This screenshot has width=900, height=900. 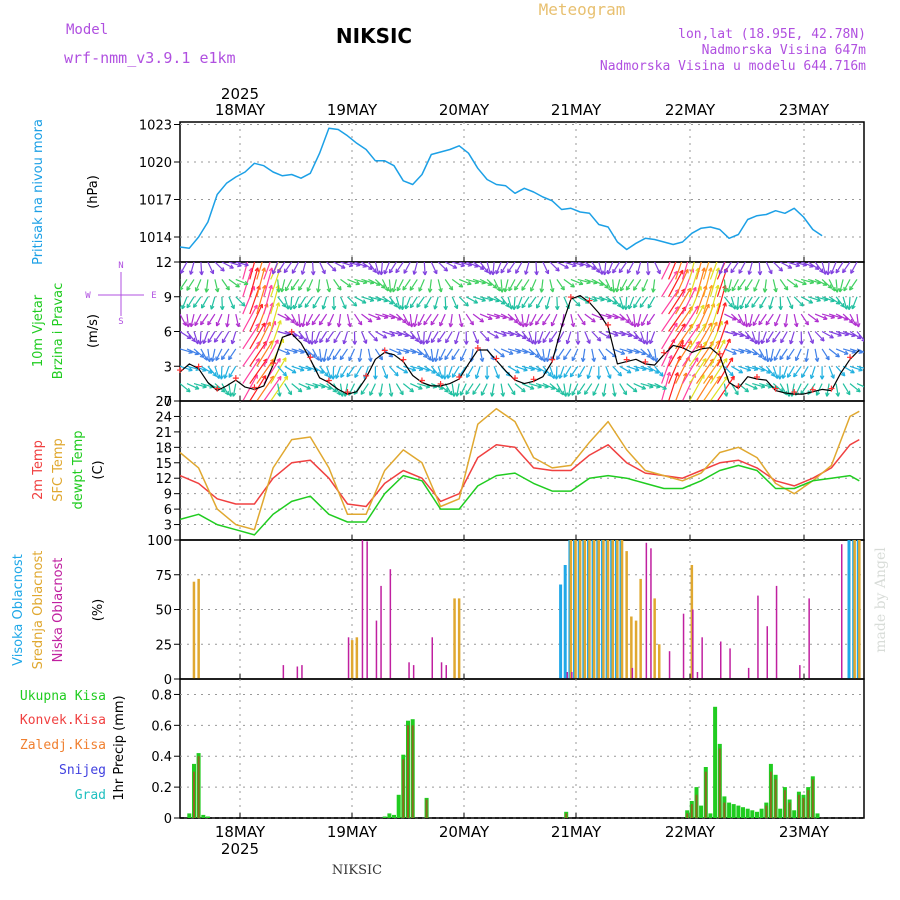 What do you see at coordinates (772, 34) in the screenshot?
I see `lonlat-label: lon,lat (18.95E, 42.78N)` at bounding box center [772, 34].